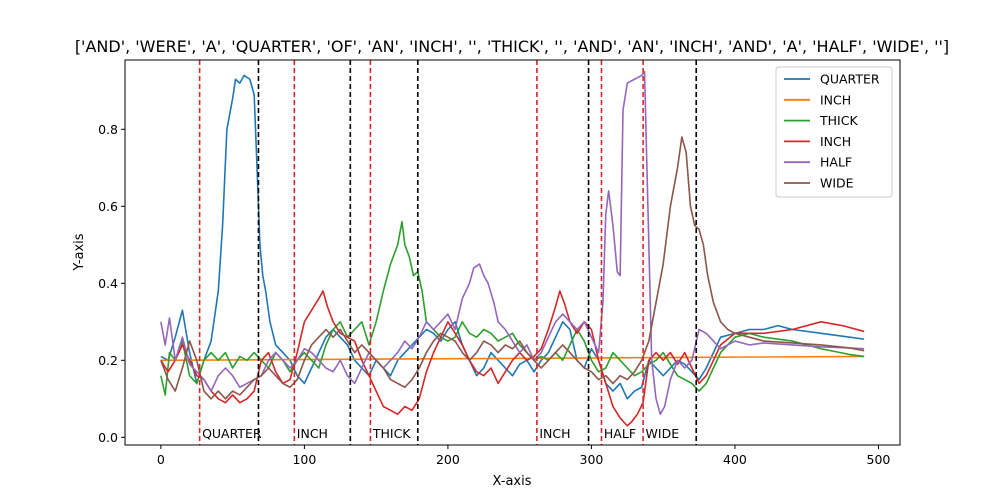 The image size is (1000, 500). I want to click on y-tick-label-4: 0.8, so click(108, 129).